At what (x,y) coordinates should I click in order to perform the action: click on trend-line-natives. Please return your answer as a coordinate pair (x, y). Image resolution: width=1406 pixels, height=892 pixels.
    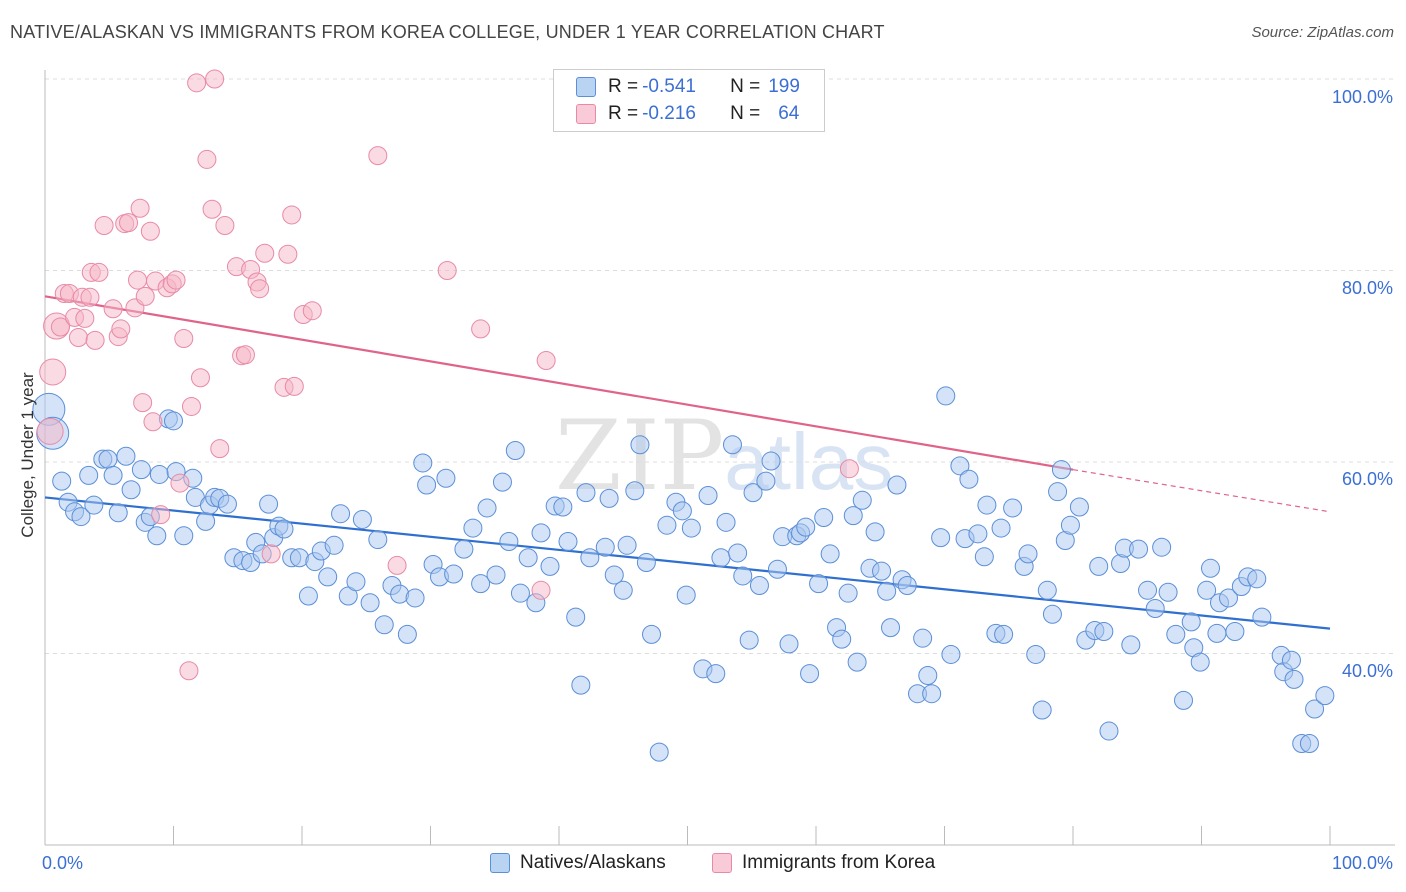
    Looking at the image, I should click on (687, 563).